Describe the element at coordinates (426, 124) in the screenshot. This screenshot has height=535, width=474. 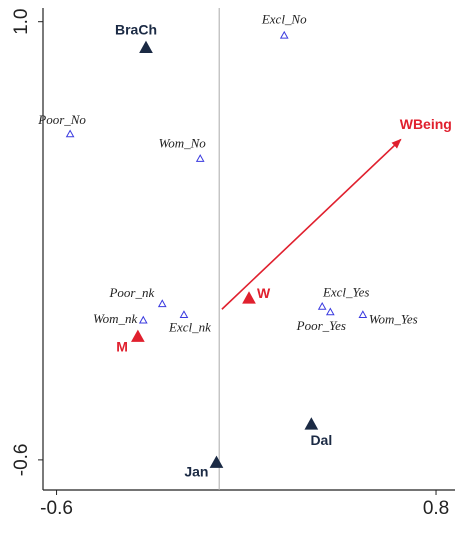
I see `arrow-label: WBeing` at that location.